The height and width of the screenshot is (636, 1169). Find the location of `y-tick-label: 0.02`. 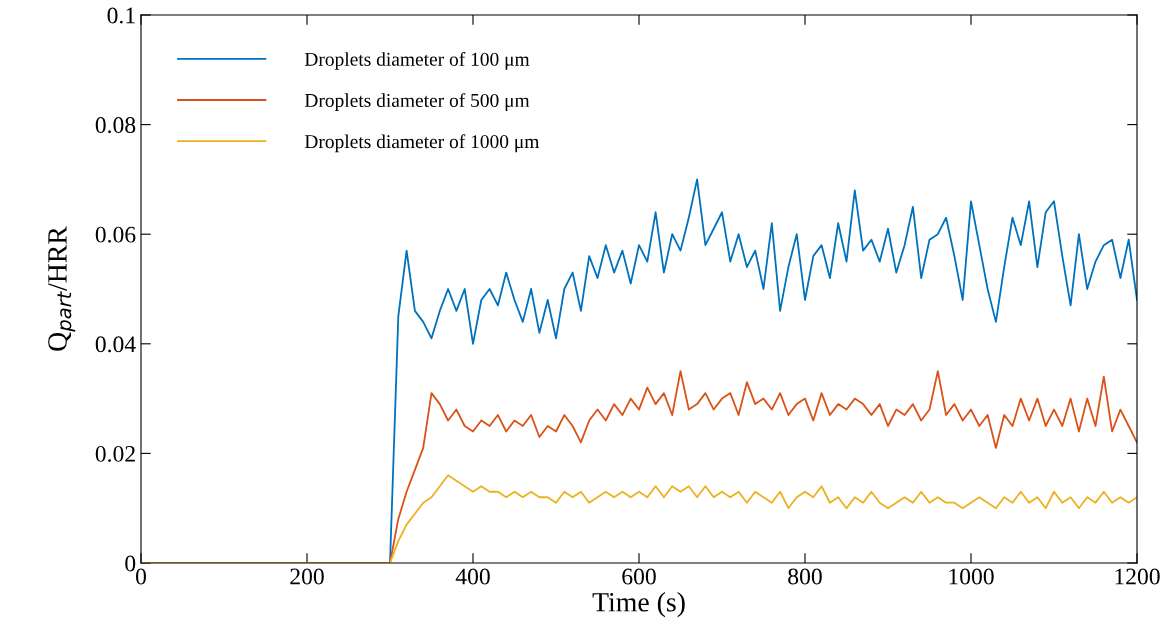

y-tick-label: 0.02 is located at coordinates (115, 453).